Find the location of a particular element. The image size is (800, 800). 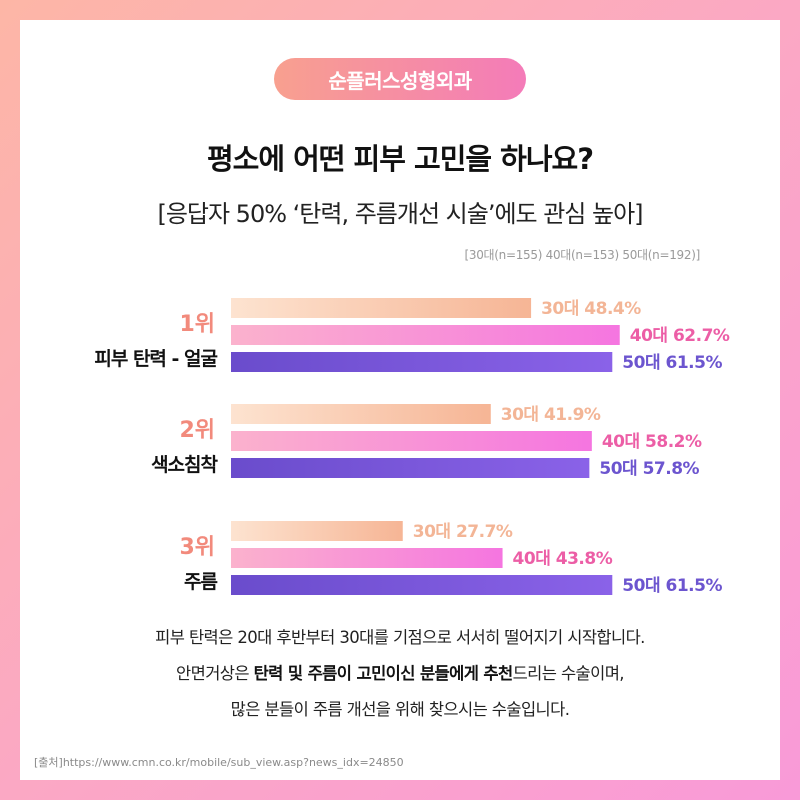

data-label: 50대 57.8% is located at coordinates (649, 469).